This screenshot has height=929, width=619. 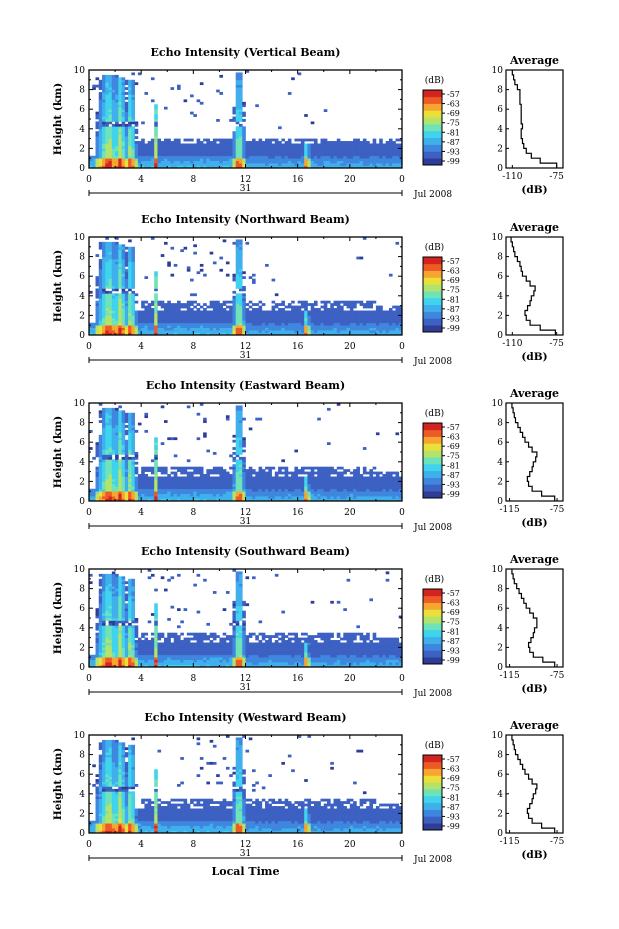 What do you see at coordinates (453, 280) in the screenshot?
I see `colorbar-tick-label: -69` at bounding box center [453, 280].